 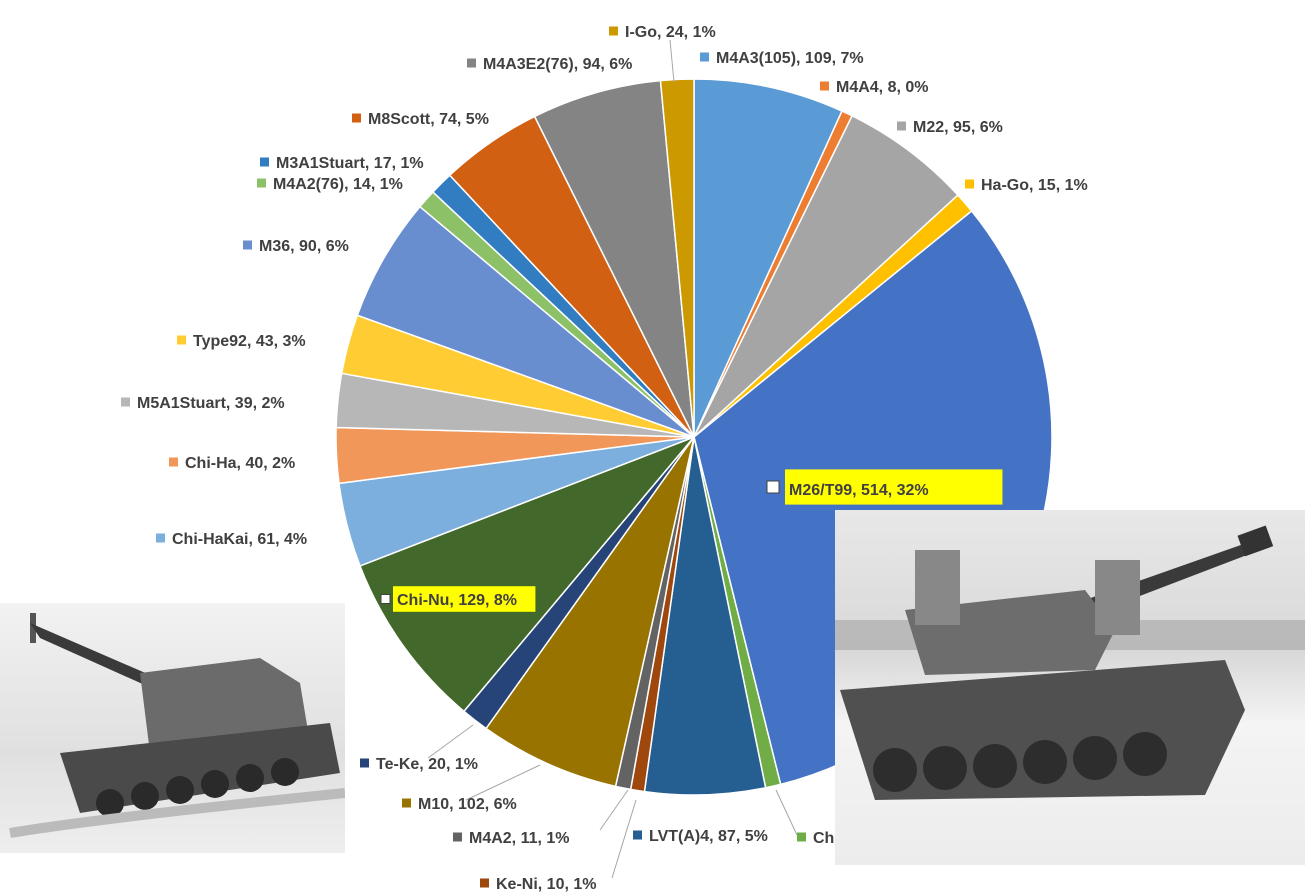 I want to click on data-label-chi-ha: Chi-Ha, 40, 2%, so click(x=240, y=463).